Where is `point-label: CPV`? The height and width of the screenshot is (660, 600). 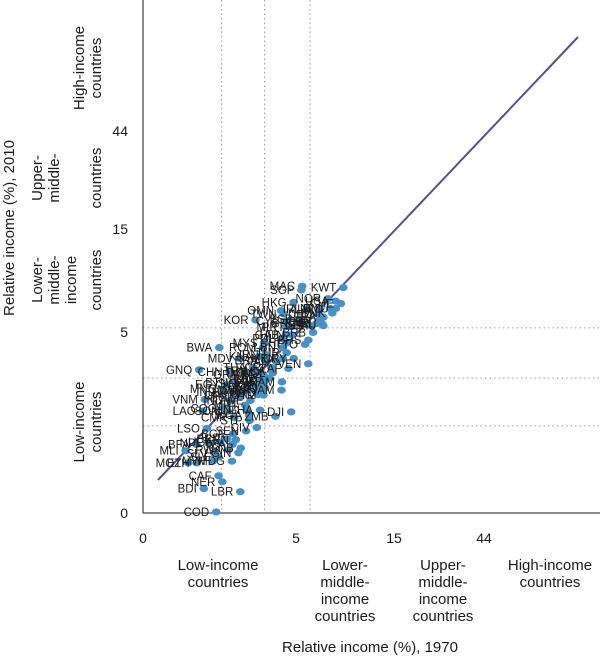
point-label: CPV is located at coordinates (216, 397).